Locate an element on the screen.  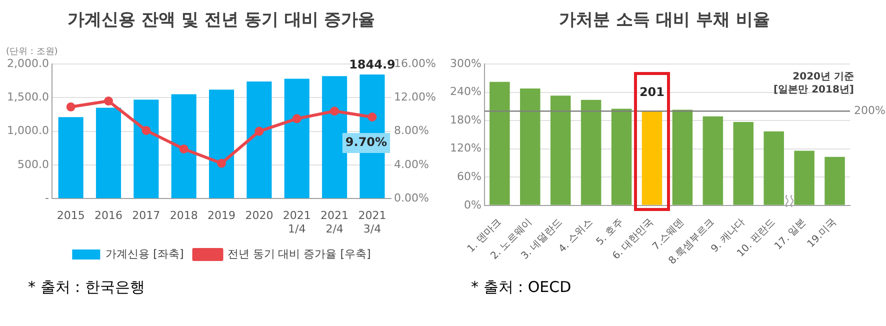
y-tick-label: 2,000.0 is located at coordinates (27, 63).